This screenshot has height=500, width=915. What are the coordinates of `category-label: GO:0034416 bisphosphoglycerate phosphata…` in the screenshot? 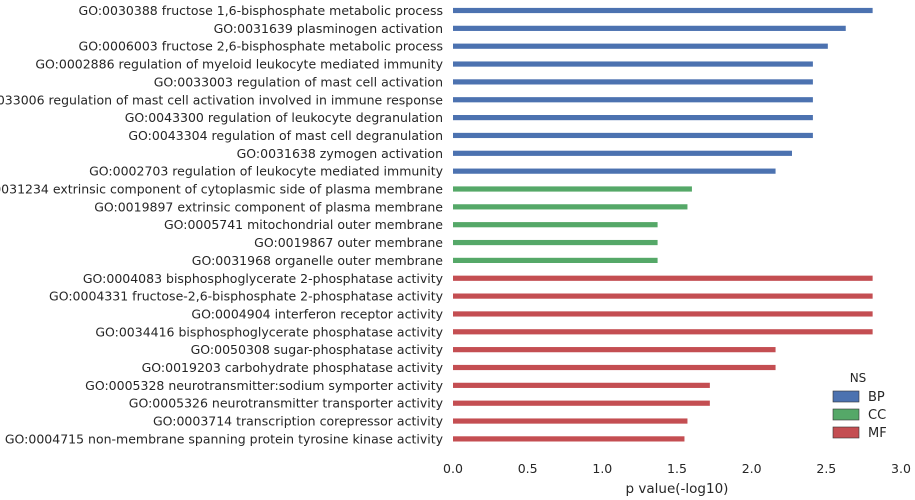 It's located at (269, 331).